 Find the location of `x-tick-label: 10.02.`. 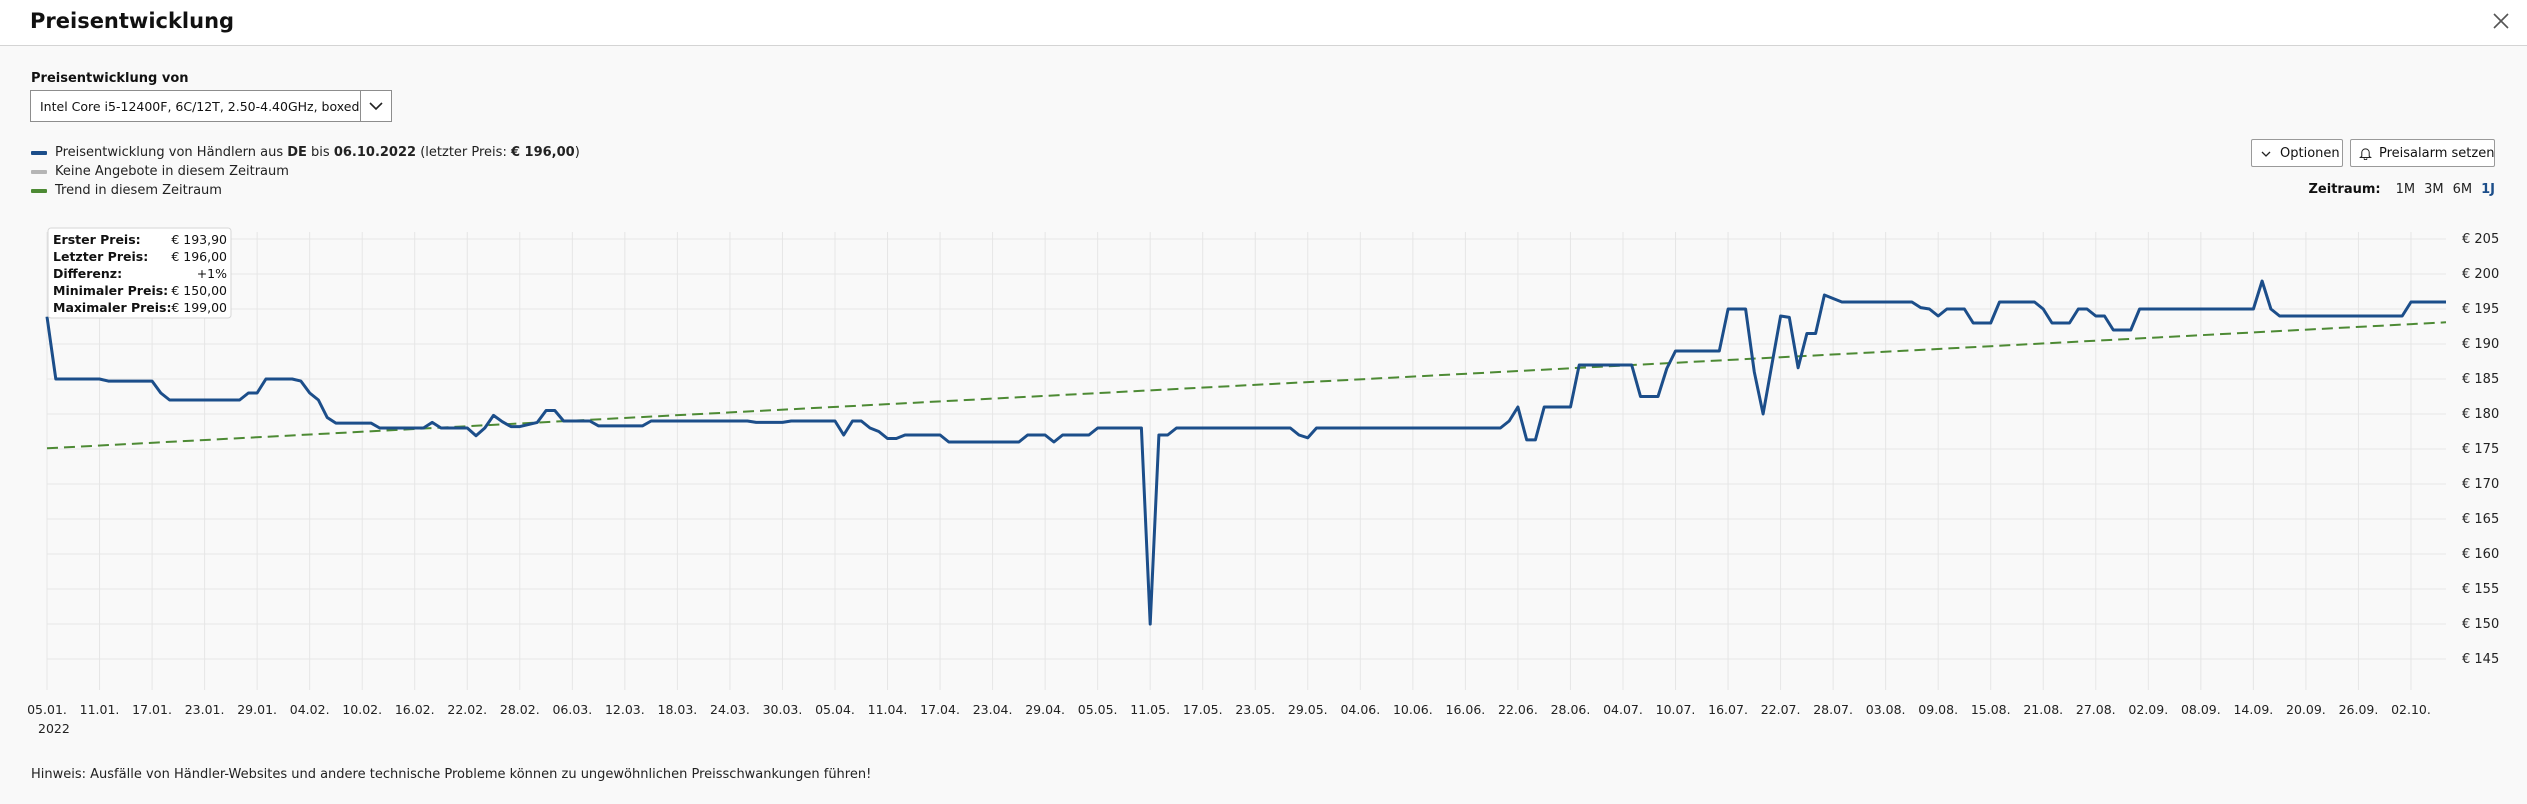

x-tick-label: 10.02. is located at coordinates (362, 709).